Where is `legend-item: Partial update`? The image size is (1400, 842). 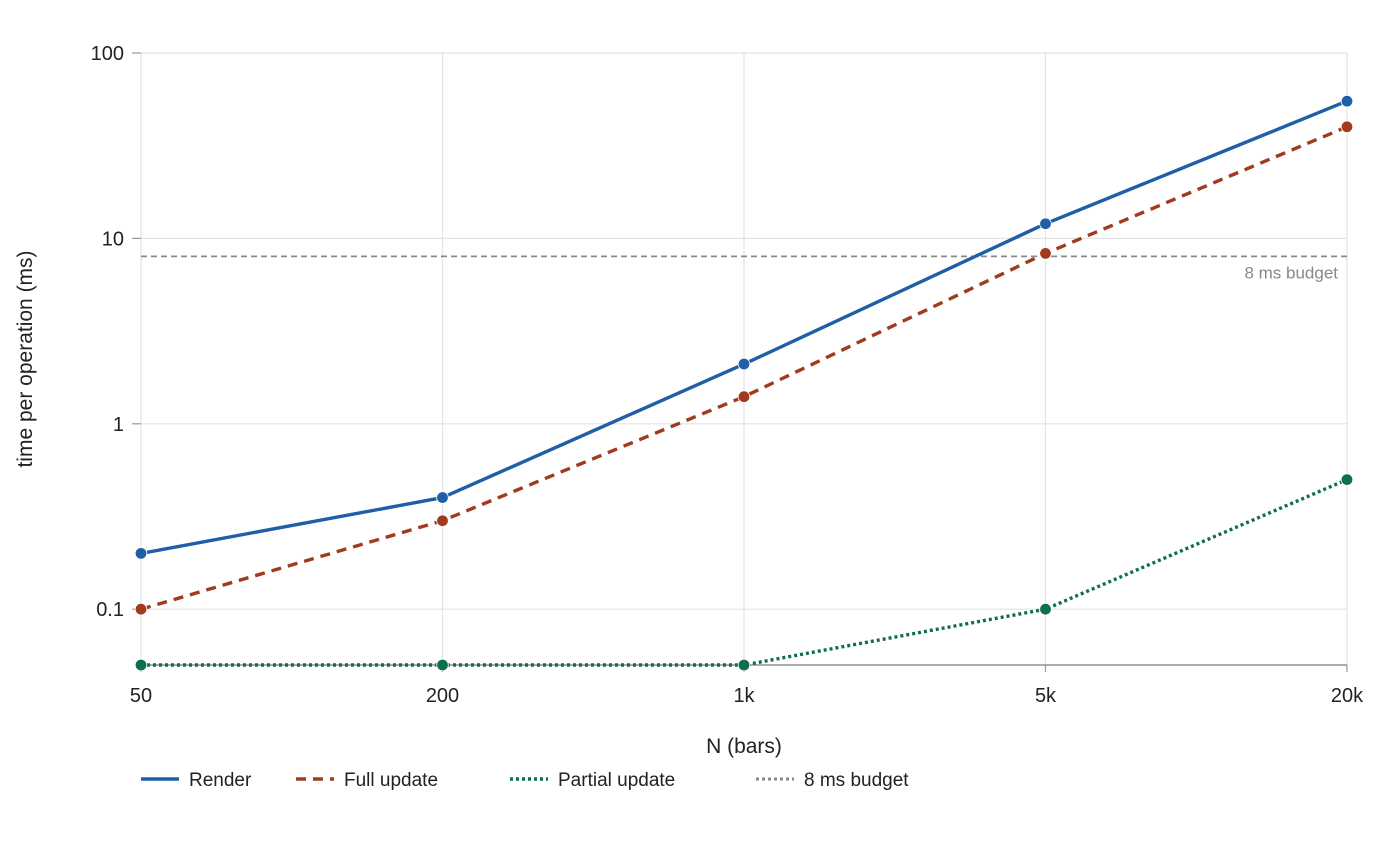 legend-item: Partial update is located at coordinates (592, 780).